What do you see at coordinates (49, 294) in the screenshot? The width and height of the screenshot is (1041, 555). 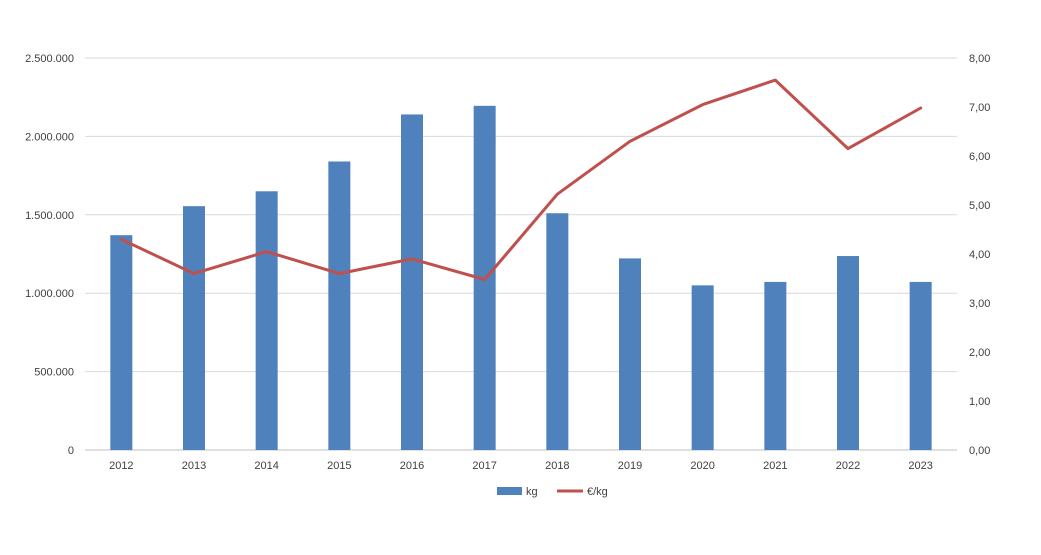 I see `left-axis-tick-label: 1.000.000` at bounding box center [49, 294].